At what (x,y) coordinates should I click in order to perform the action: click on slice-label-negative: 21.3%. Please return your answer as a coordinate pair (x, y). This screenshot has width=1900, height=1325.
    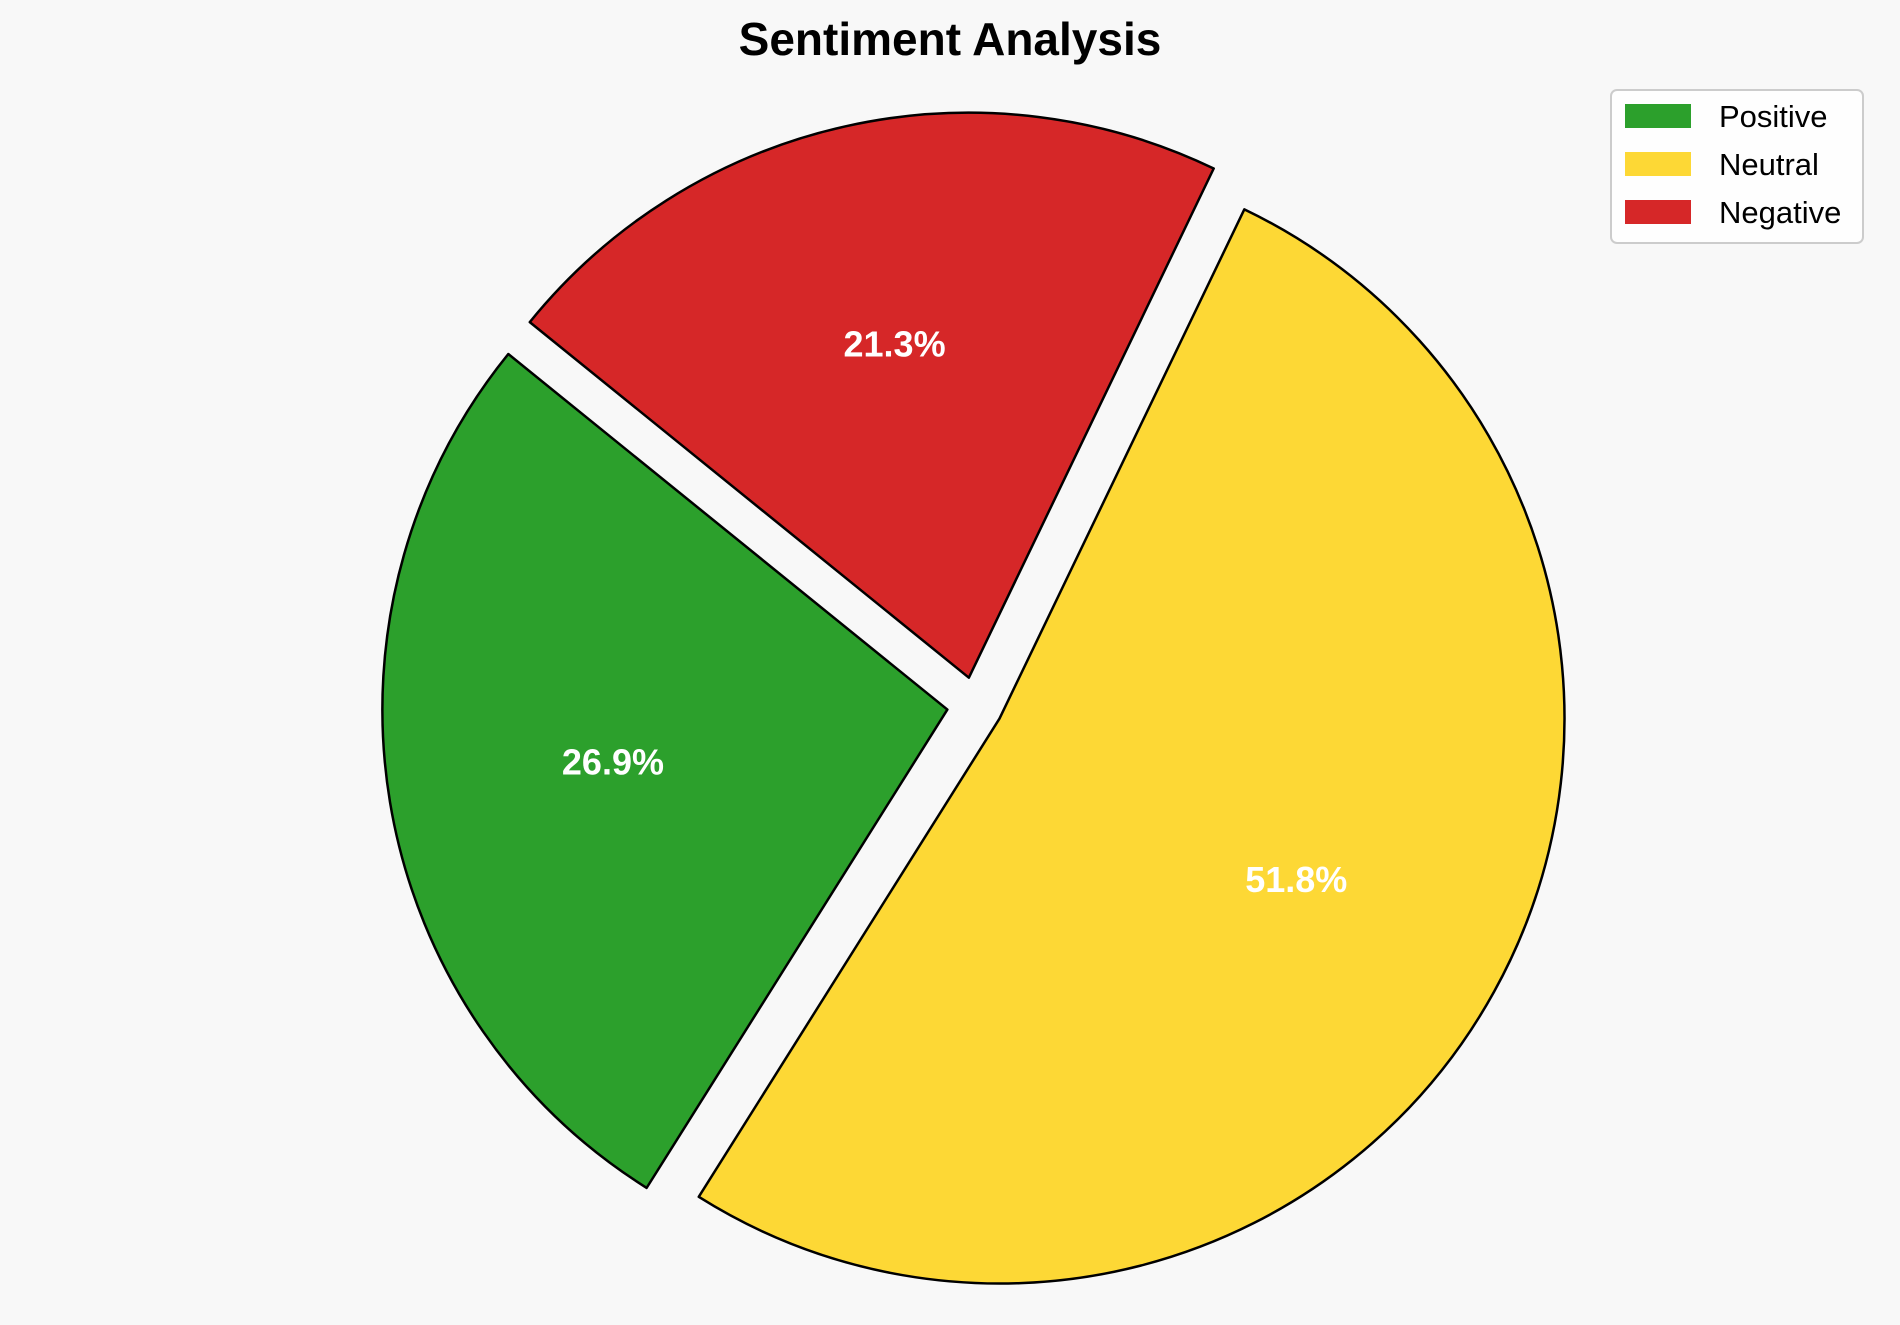
    Looking at the image, I should click on (895, 343).